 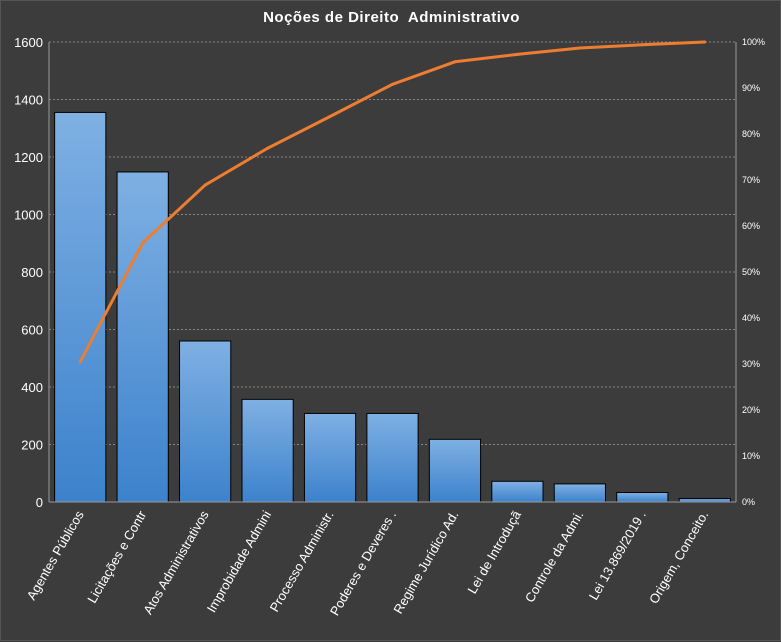 What do you see at coordinates (363, 563) in the screenshot?
I see `x-tick-label: Poderes e Deveres .` at bounding box center [363, 563].